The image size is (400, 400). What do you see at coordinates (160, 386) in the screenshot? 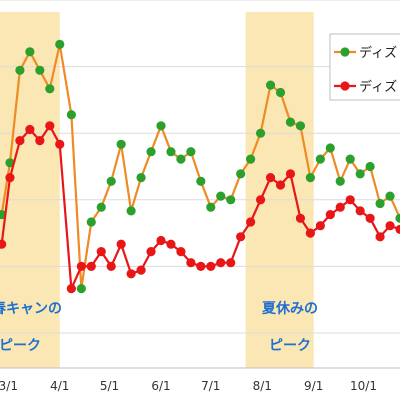
I see `x-tick-label: 6/1` at bounding box center [160, 386].